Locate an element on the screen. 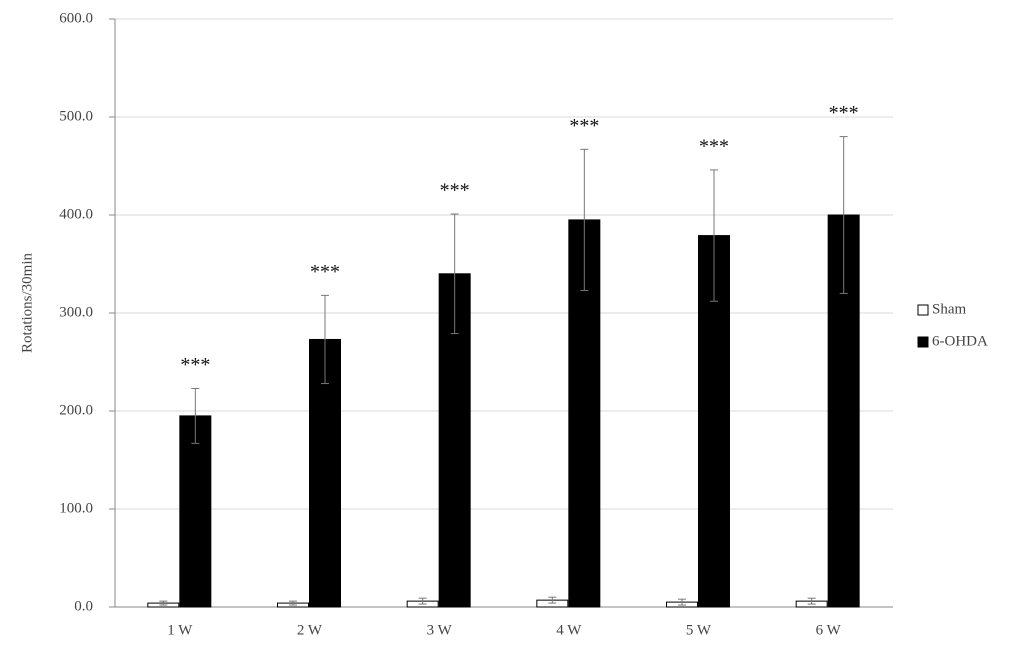 This screenshot has width=1024, height=653. y-tick-label: 600.0 is located at coordinates (76, 18).